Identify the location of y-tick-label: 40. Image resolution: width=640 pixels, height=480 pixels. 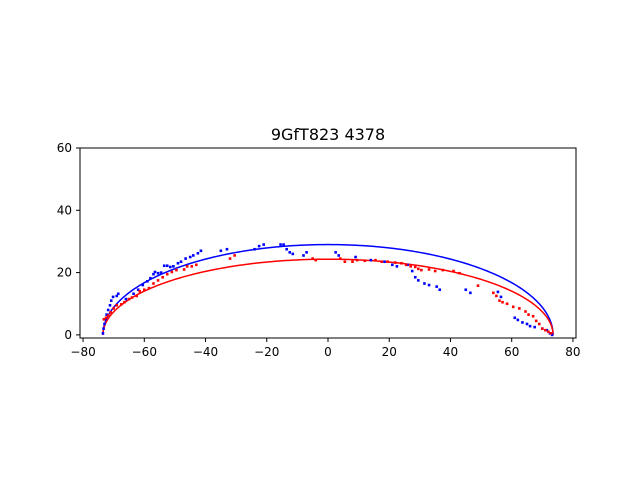
(64, 210).